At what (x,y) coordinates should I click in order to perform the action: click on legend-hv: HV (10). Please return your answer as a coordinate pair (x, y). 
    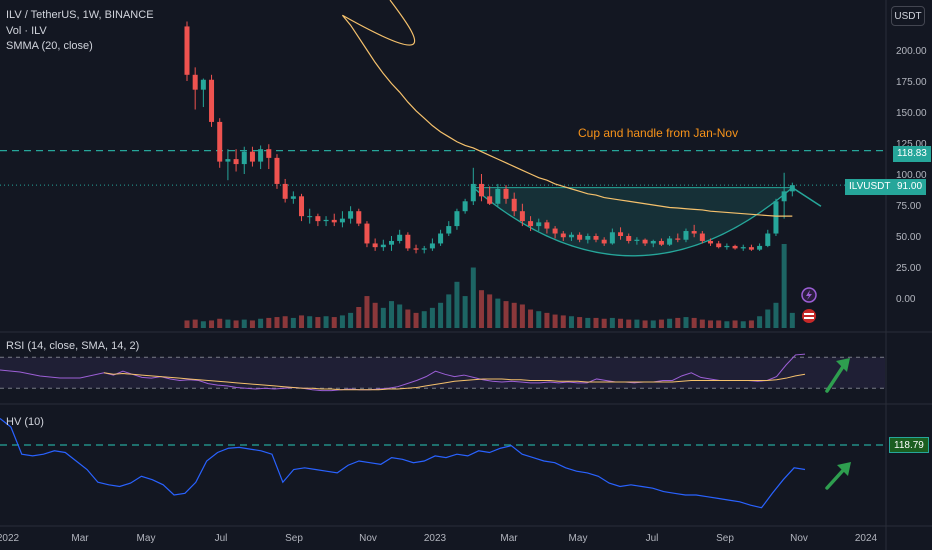
    Looking at the image, I should click on (25, 422).